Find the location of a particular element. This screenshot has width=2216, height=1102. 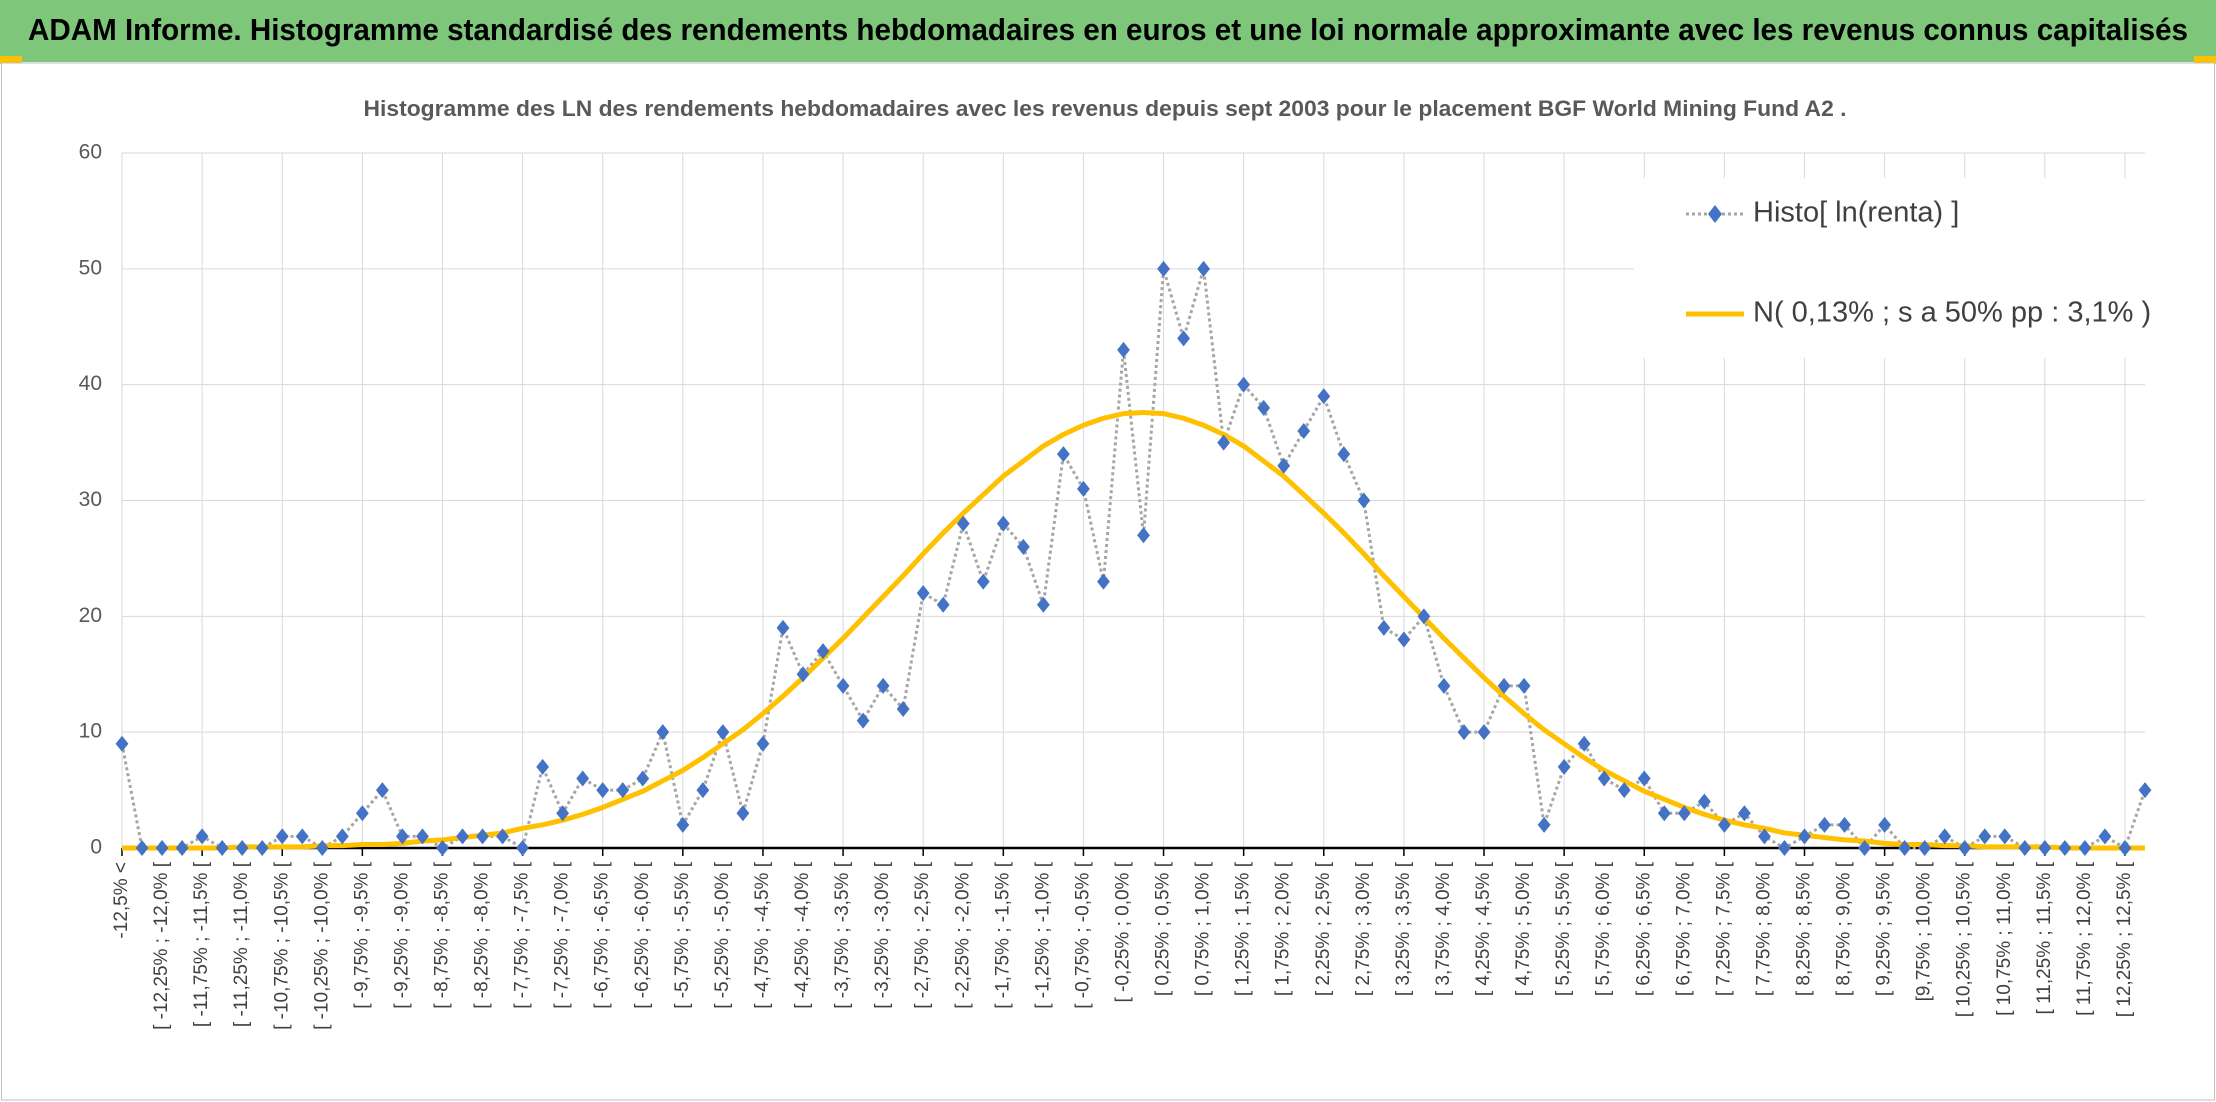

x-tick-label: [ -9,75% ; -9,5% [ is located at coordinates (361, 935).